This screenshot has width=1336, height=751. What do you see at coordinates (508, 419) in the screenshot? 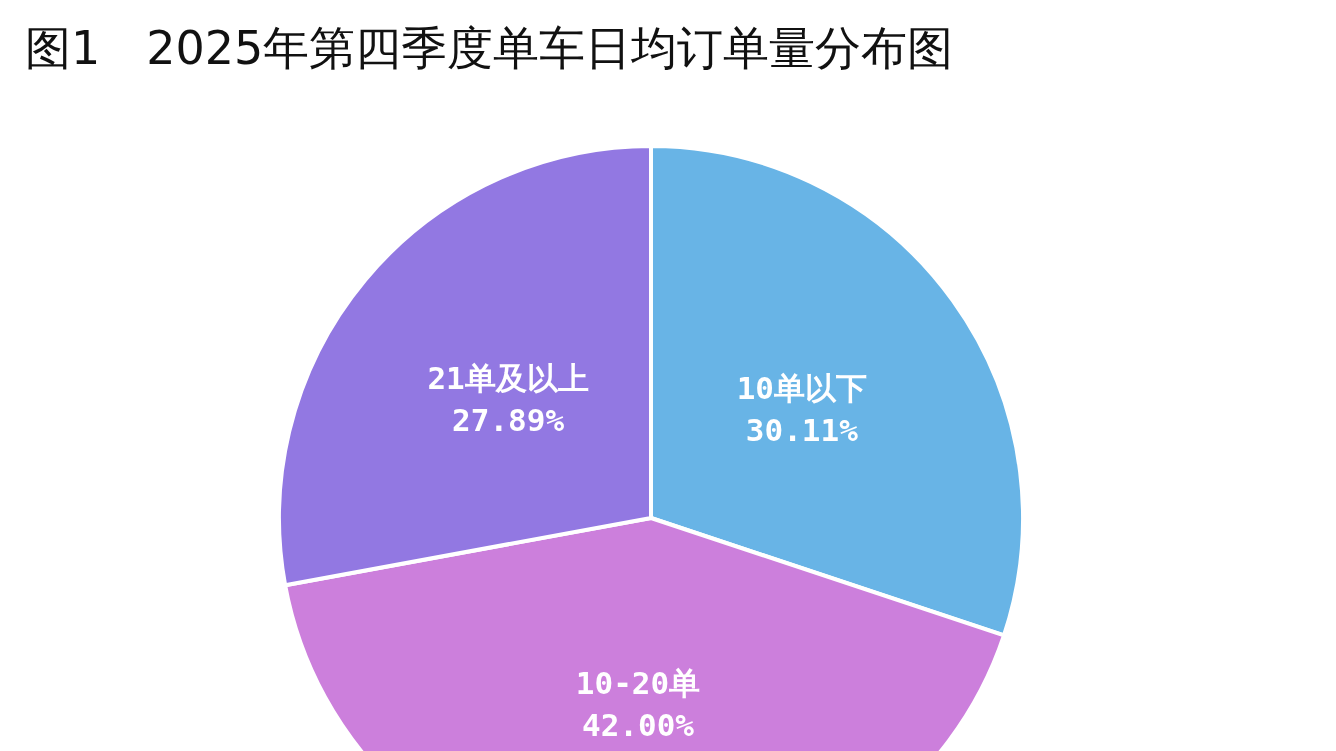
I see `data-label: 27.89%` at bounding box center [508, 419].